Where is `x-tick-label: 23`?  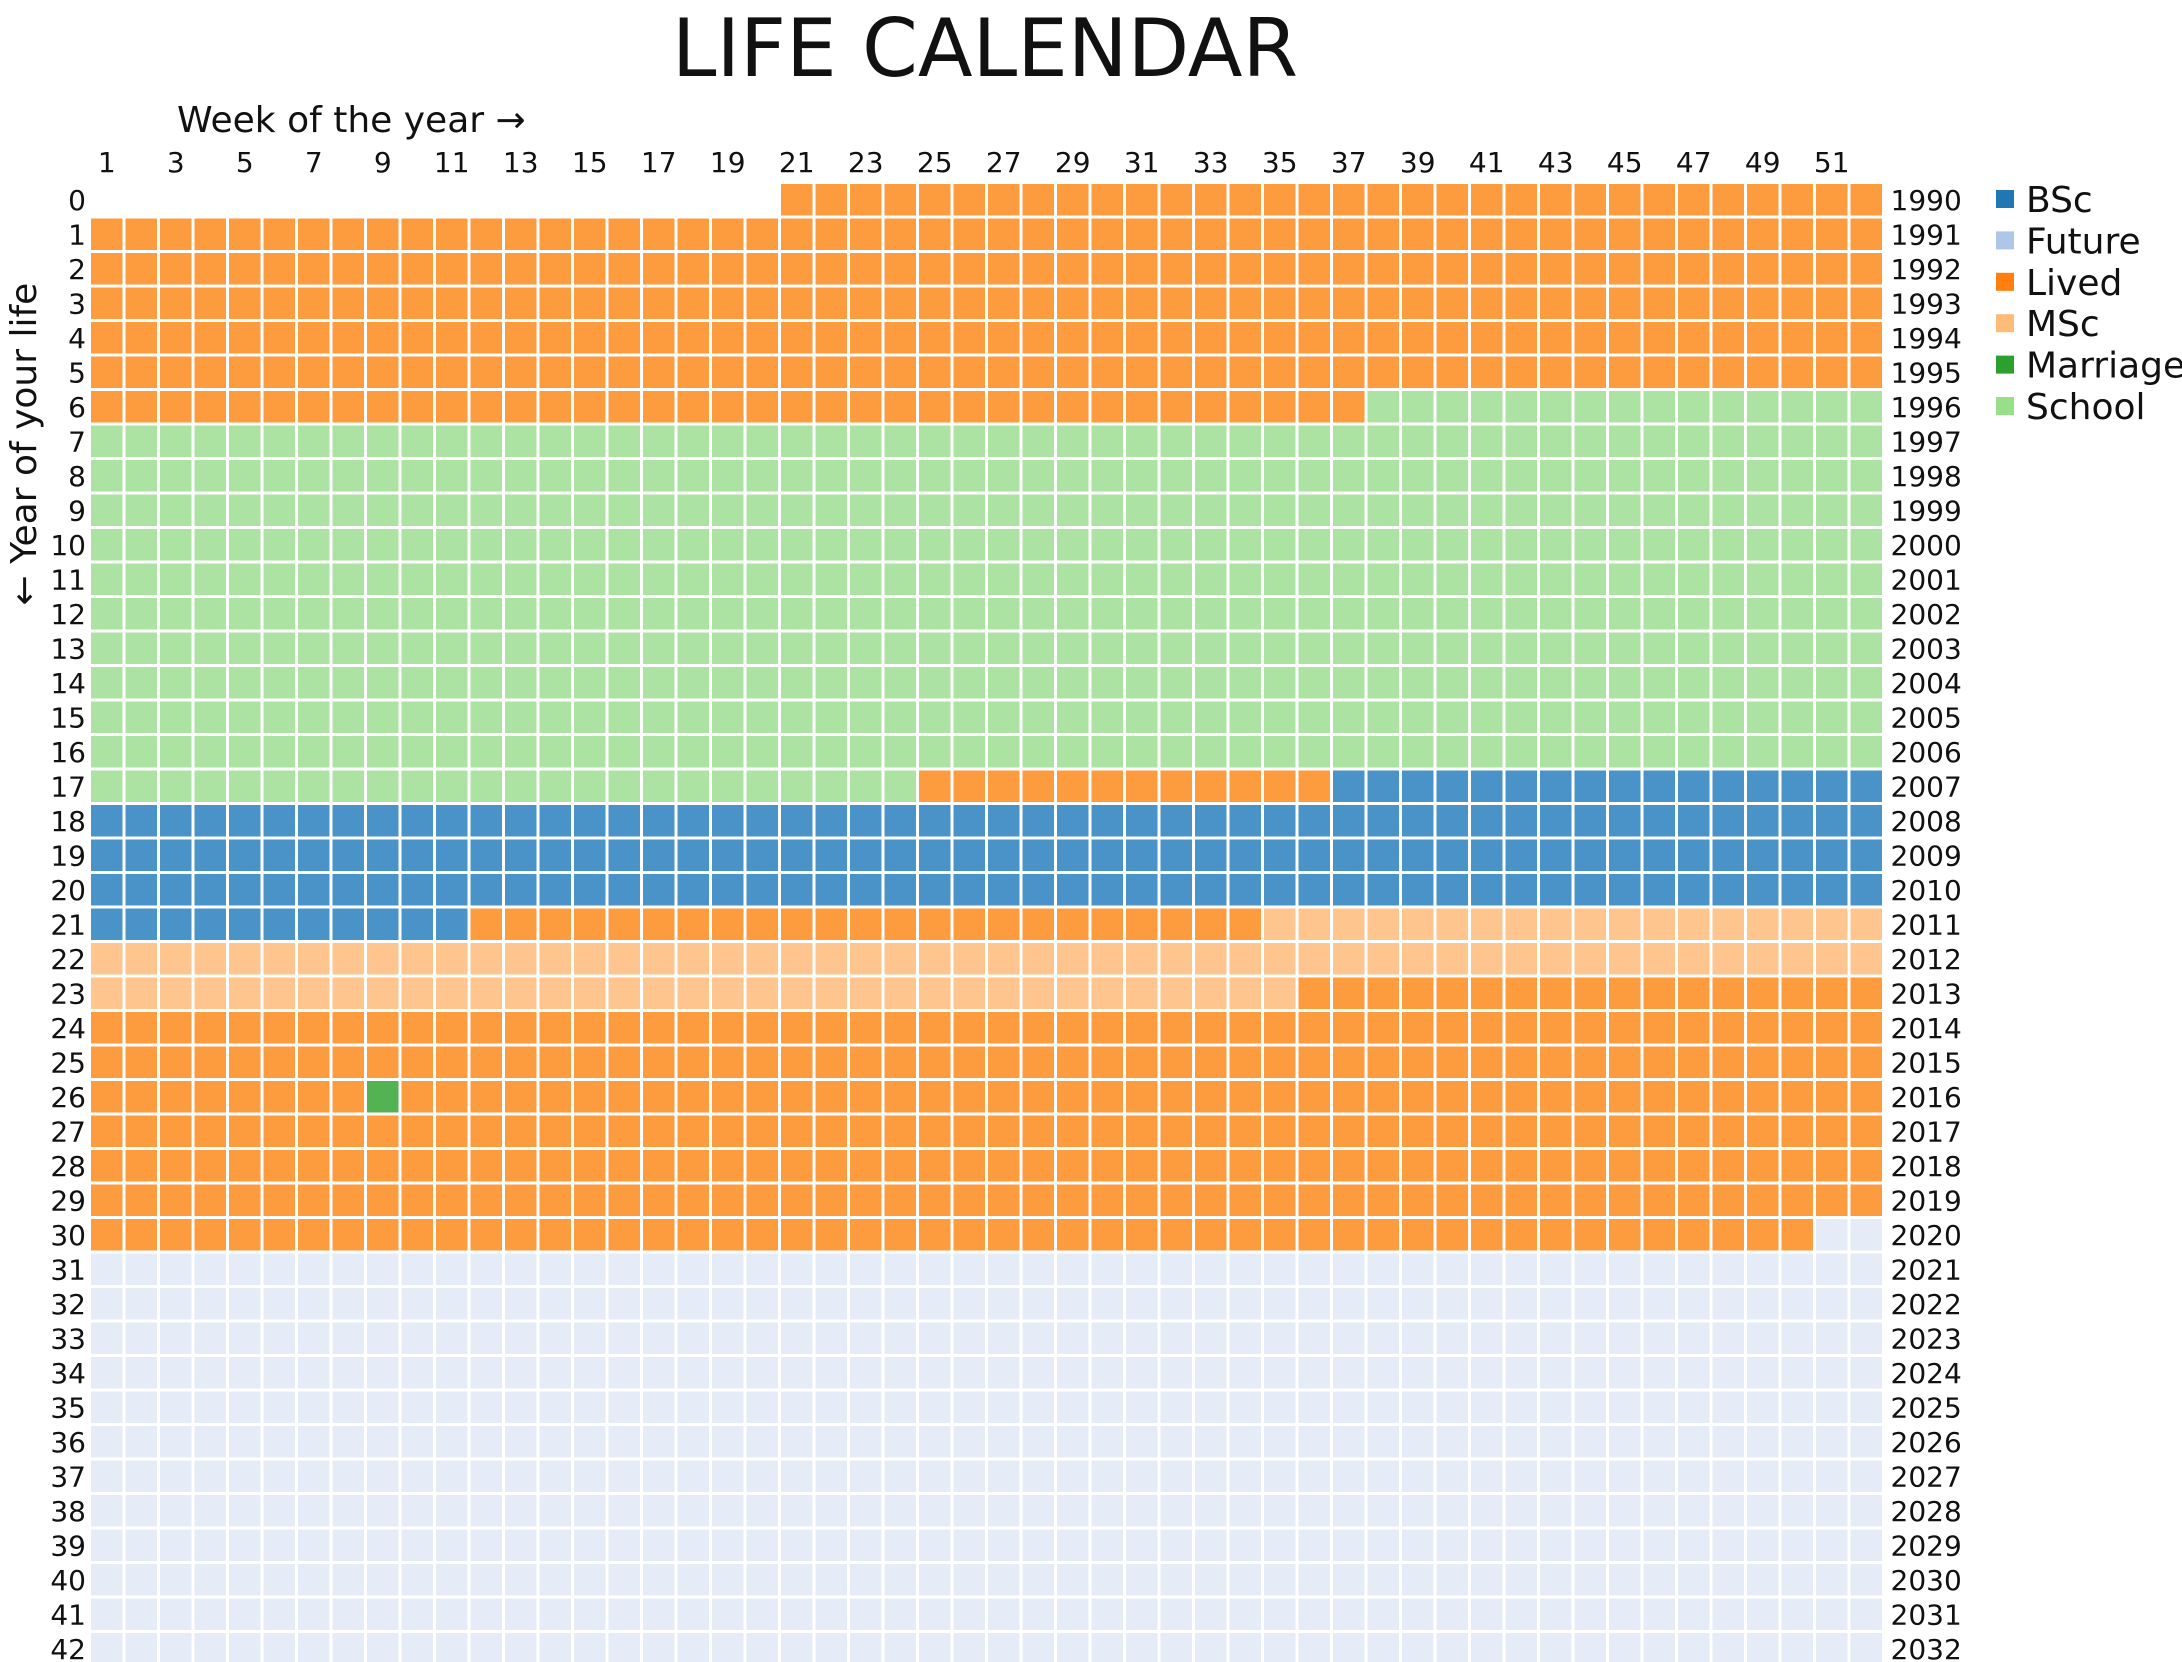 x-tick-label: 23 is located at coordinates (866, 162).